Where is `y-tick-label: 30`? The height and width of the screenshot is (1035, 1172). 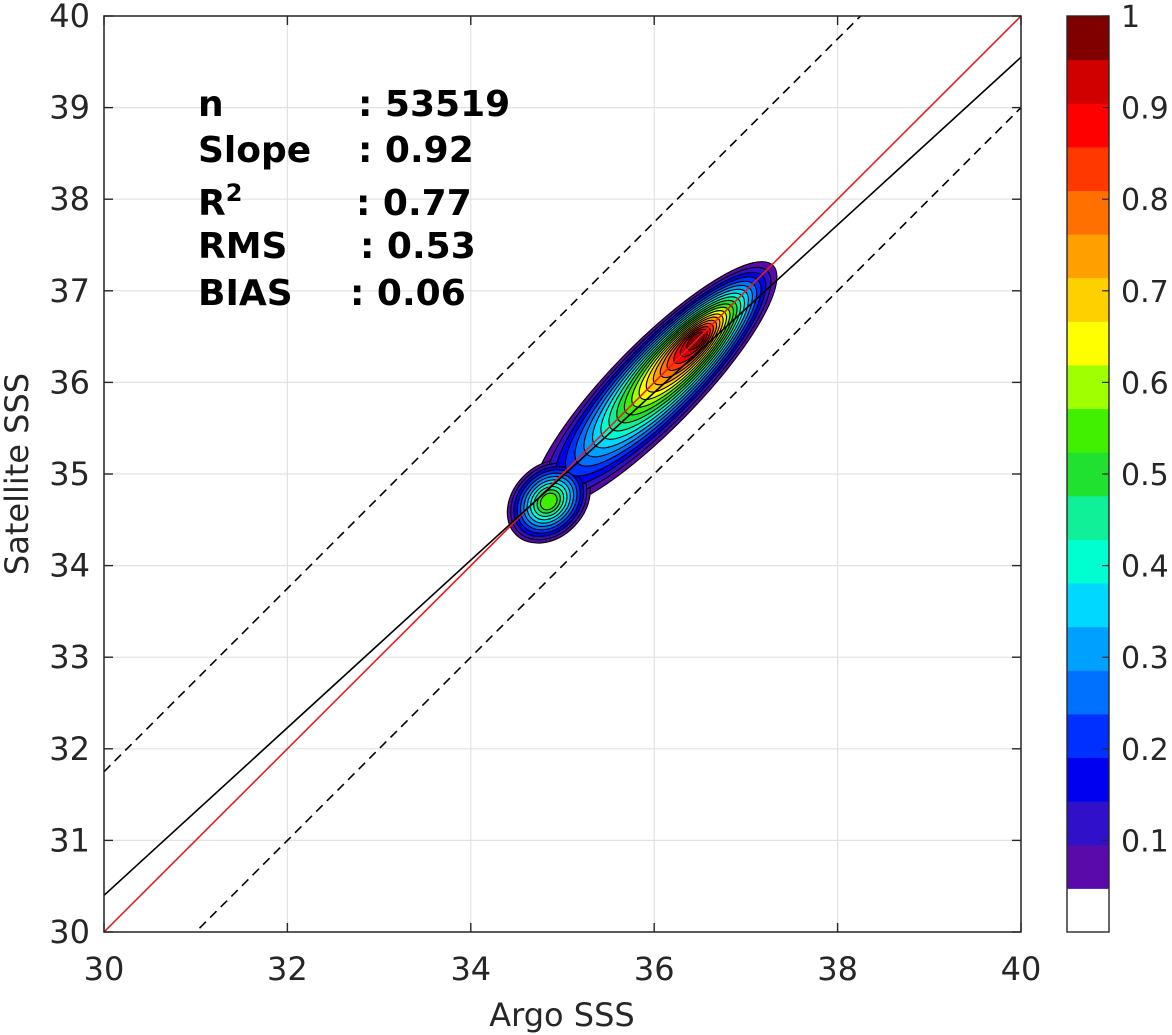 y-tick-label: 30 is located at coordinates (69, 932).